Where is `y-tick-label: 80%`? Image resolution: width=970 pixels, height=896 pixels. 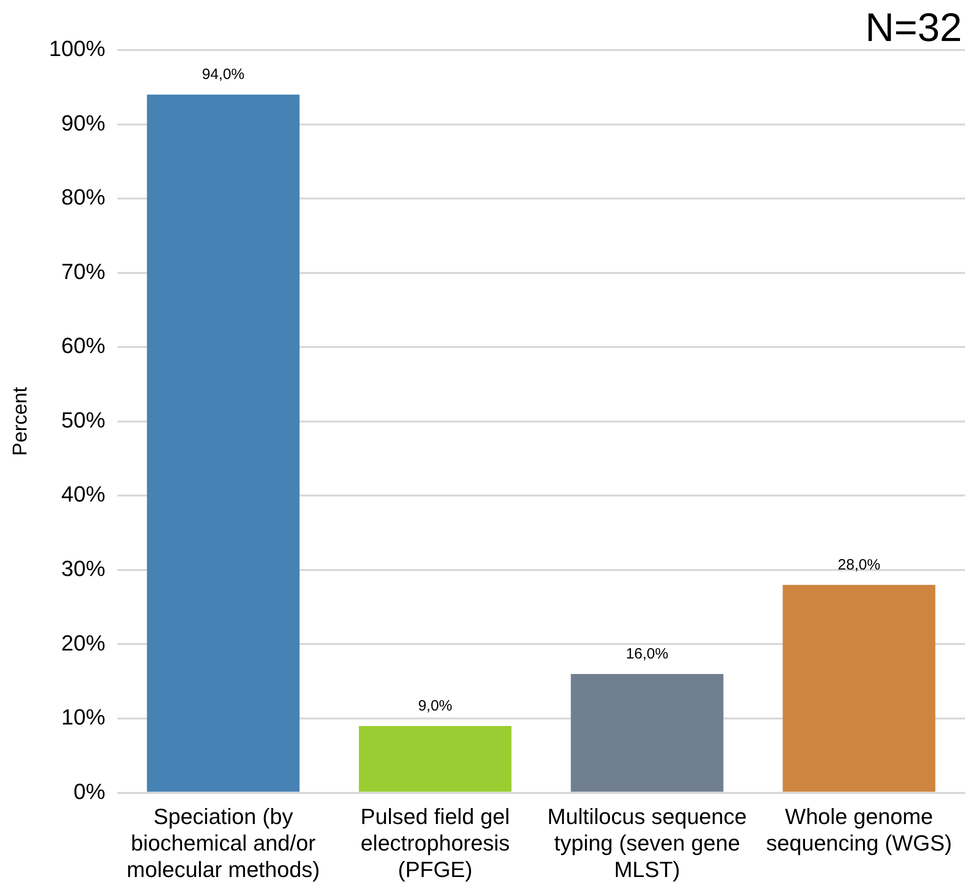 y-tick-label: 80% is located at coordinates (83, 197).